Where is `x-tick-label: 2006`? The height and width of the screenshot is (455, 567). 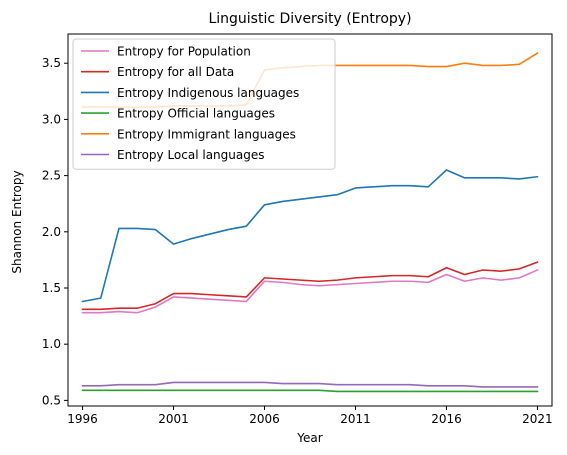 x-tick-label: 2006 is located at coordinates (264, 419).